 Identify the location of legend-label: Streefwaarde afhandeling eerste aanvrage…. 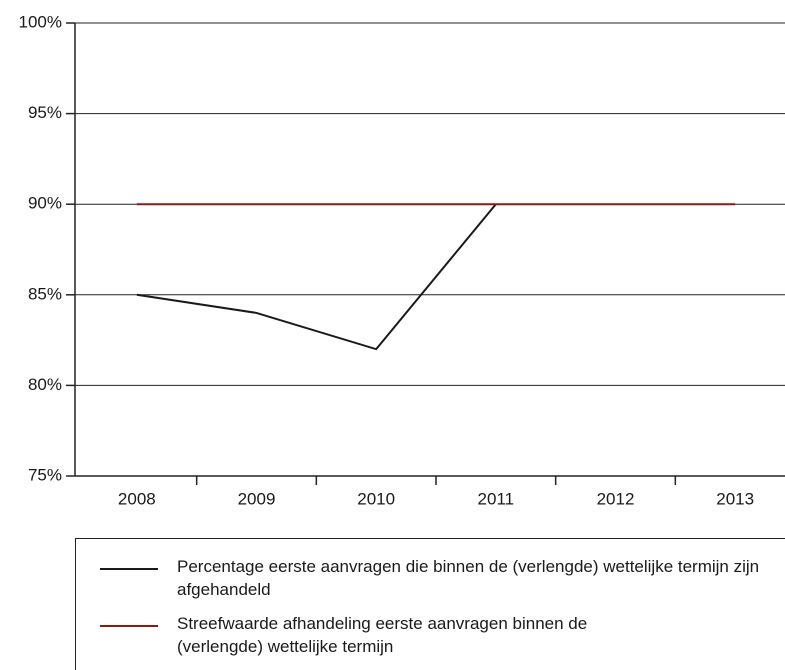
(382, 635).